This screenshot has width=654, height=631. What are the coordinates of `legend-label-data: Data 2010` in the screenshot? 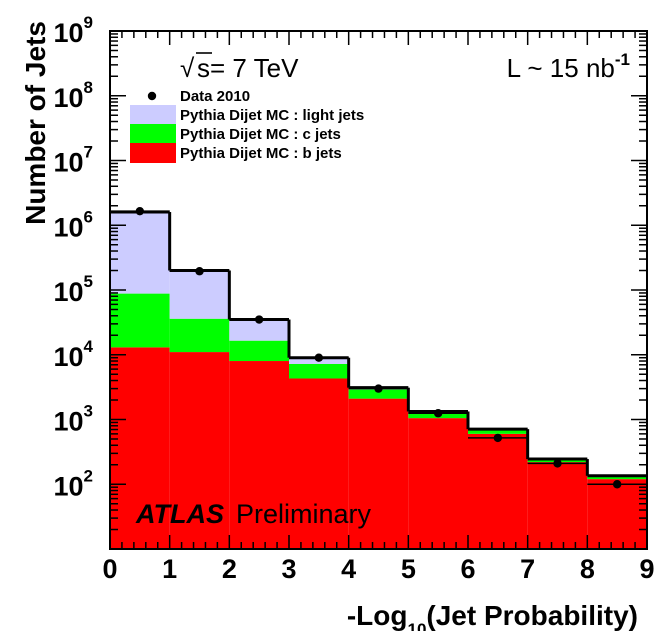 It's located at (215, 96).